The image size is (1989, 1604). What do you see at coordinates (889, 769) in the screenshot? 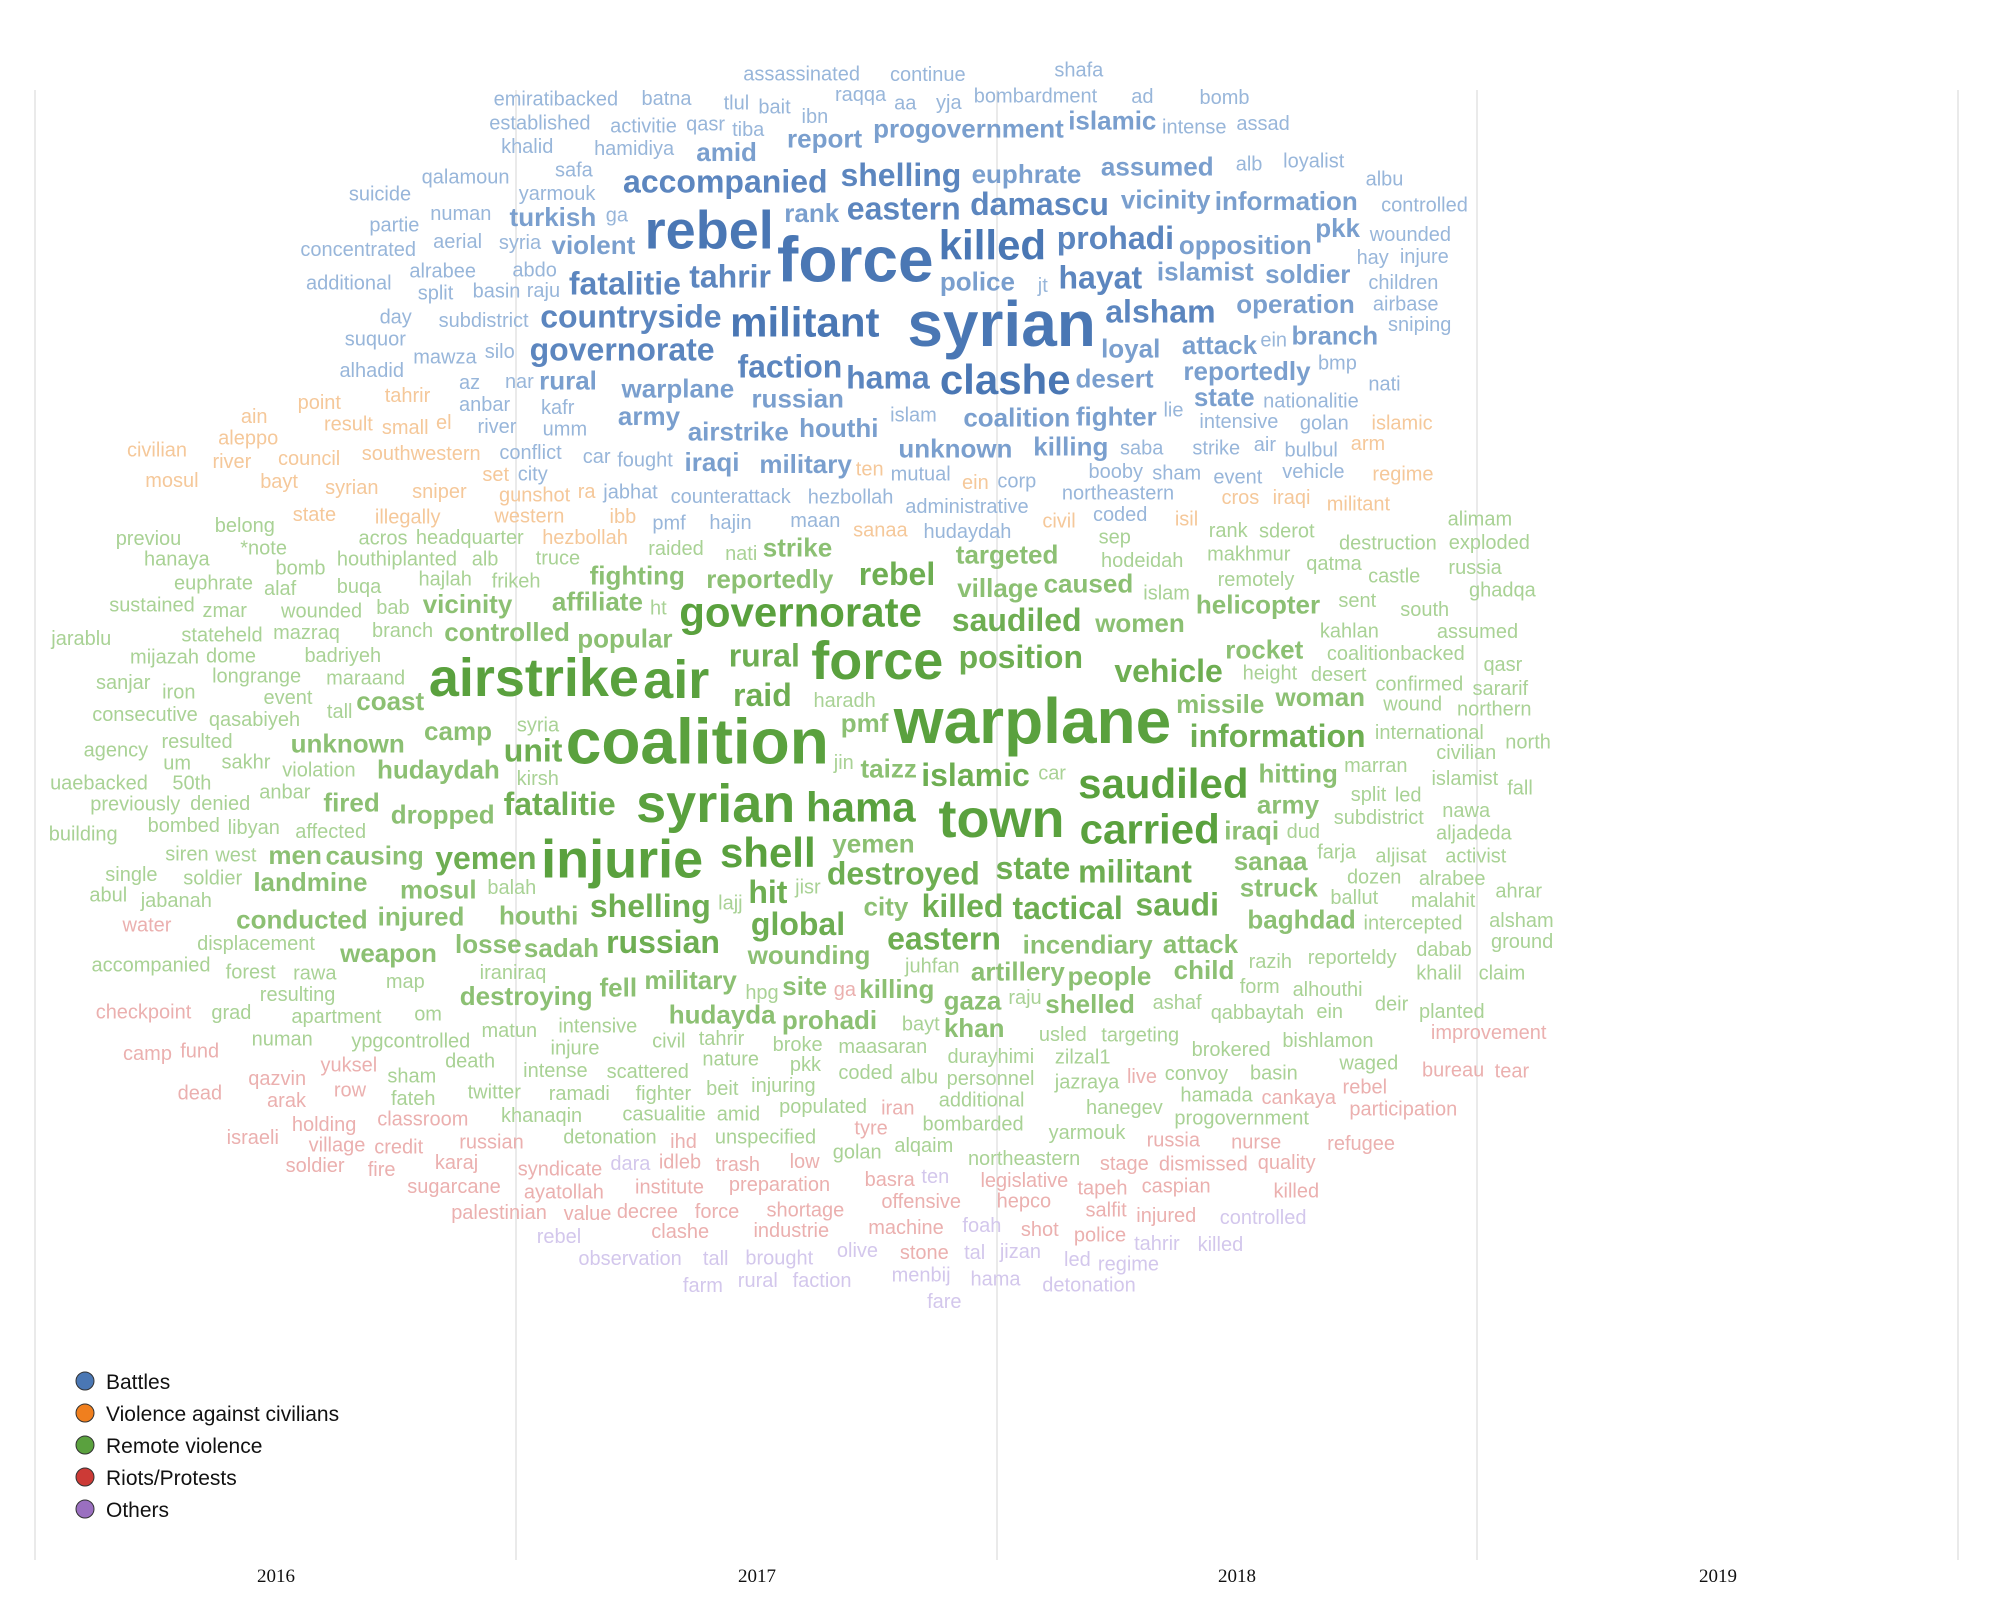
I see `word-remote: taizz` at bounding box center [889, 769].